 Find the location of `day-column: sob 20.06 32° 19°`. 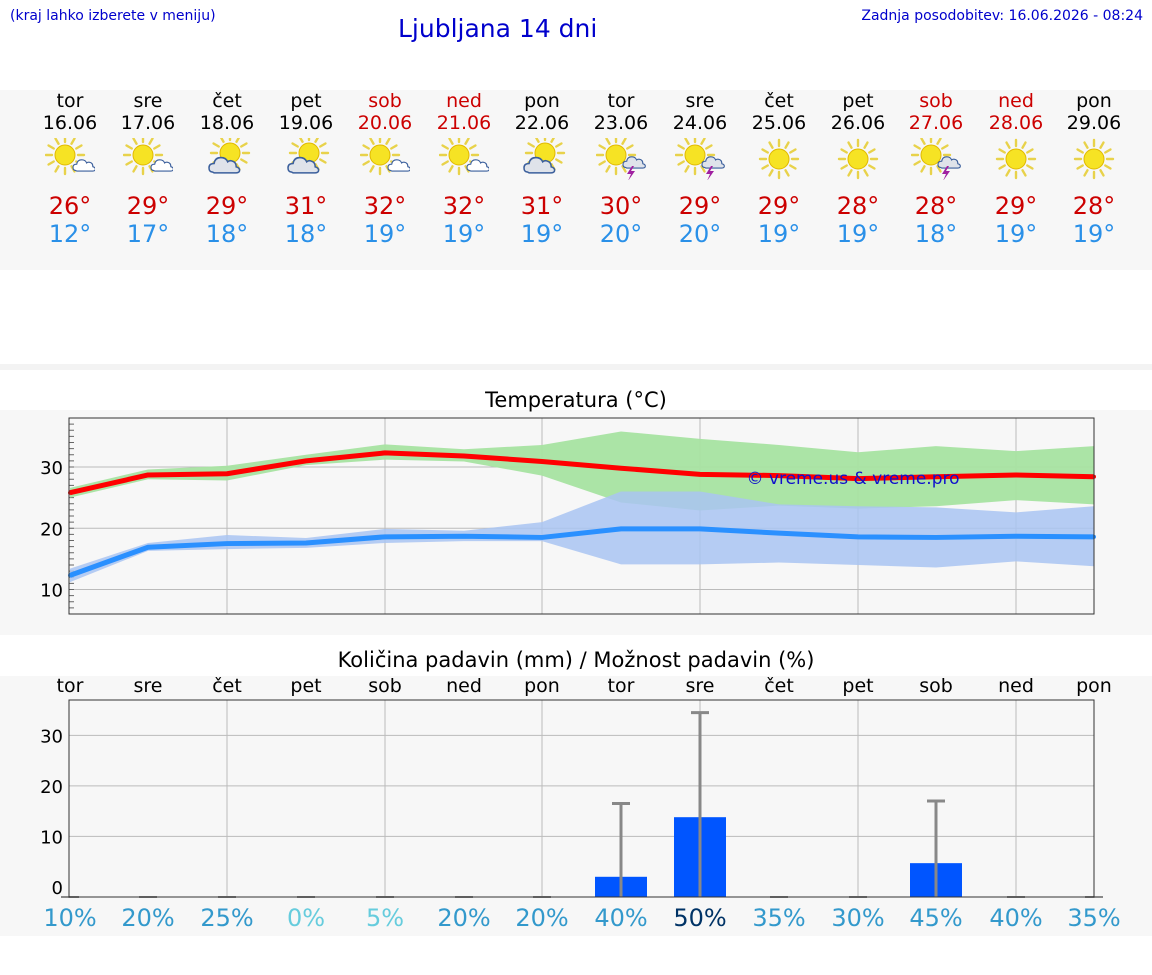

day-column: sob 20.06 32° 19° is located at coordinates (385, 169).